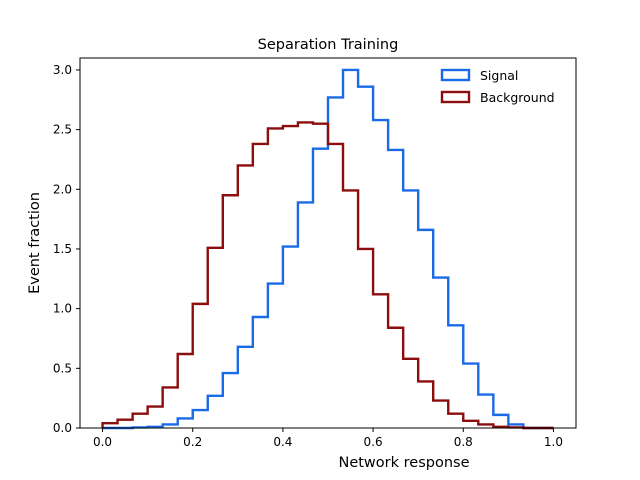  What do you see at coordinates (497, 86) in the screenshot?
I see `legend: Signal Background` at bounding box center [497, 86].